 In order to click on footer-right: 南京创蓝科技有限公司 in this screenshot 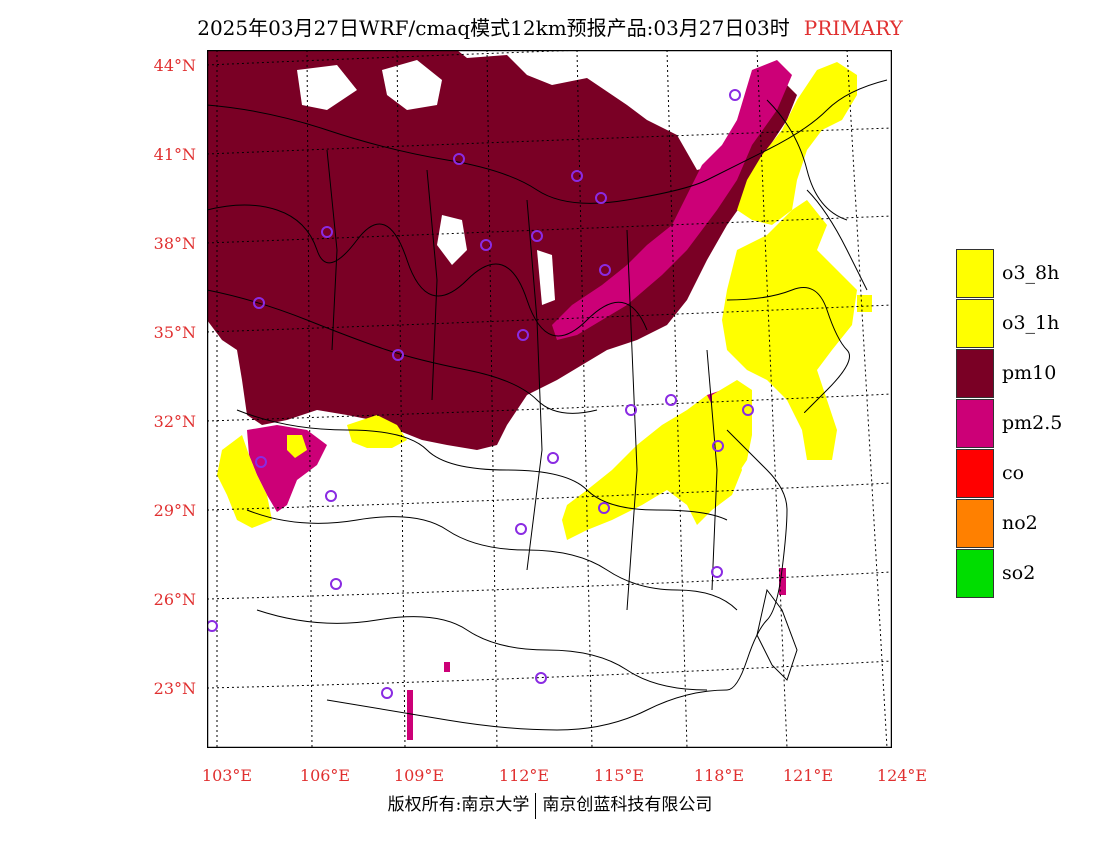, I will do `click(627, 805)`.